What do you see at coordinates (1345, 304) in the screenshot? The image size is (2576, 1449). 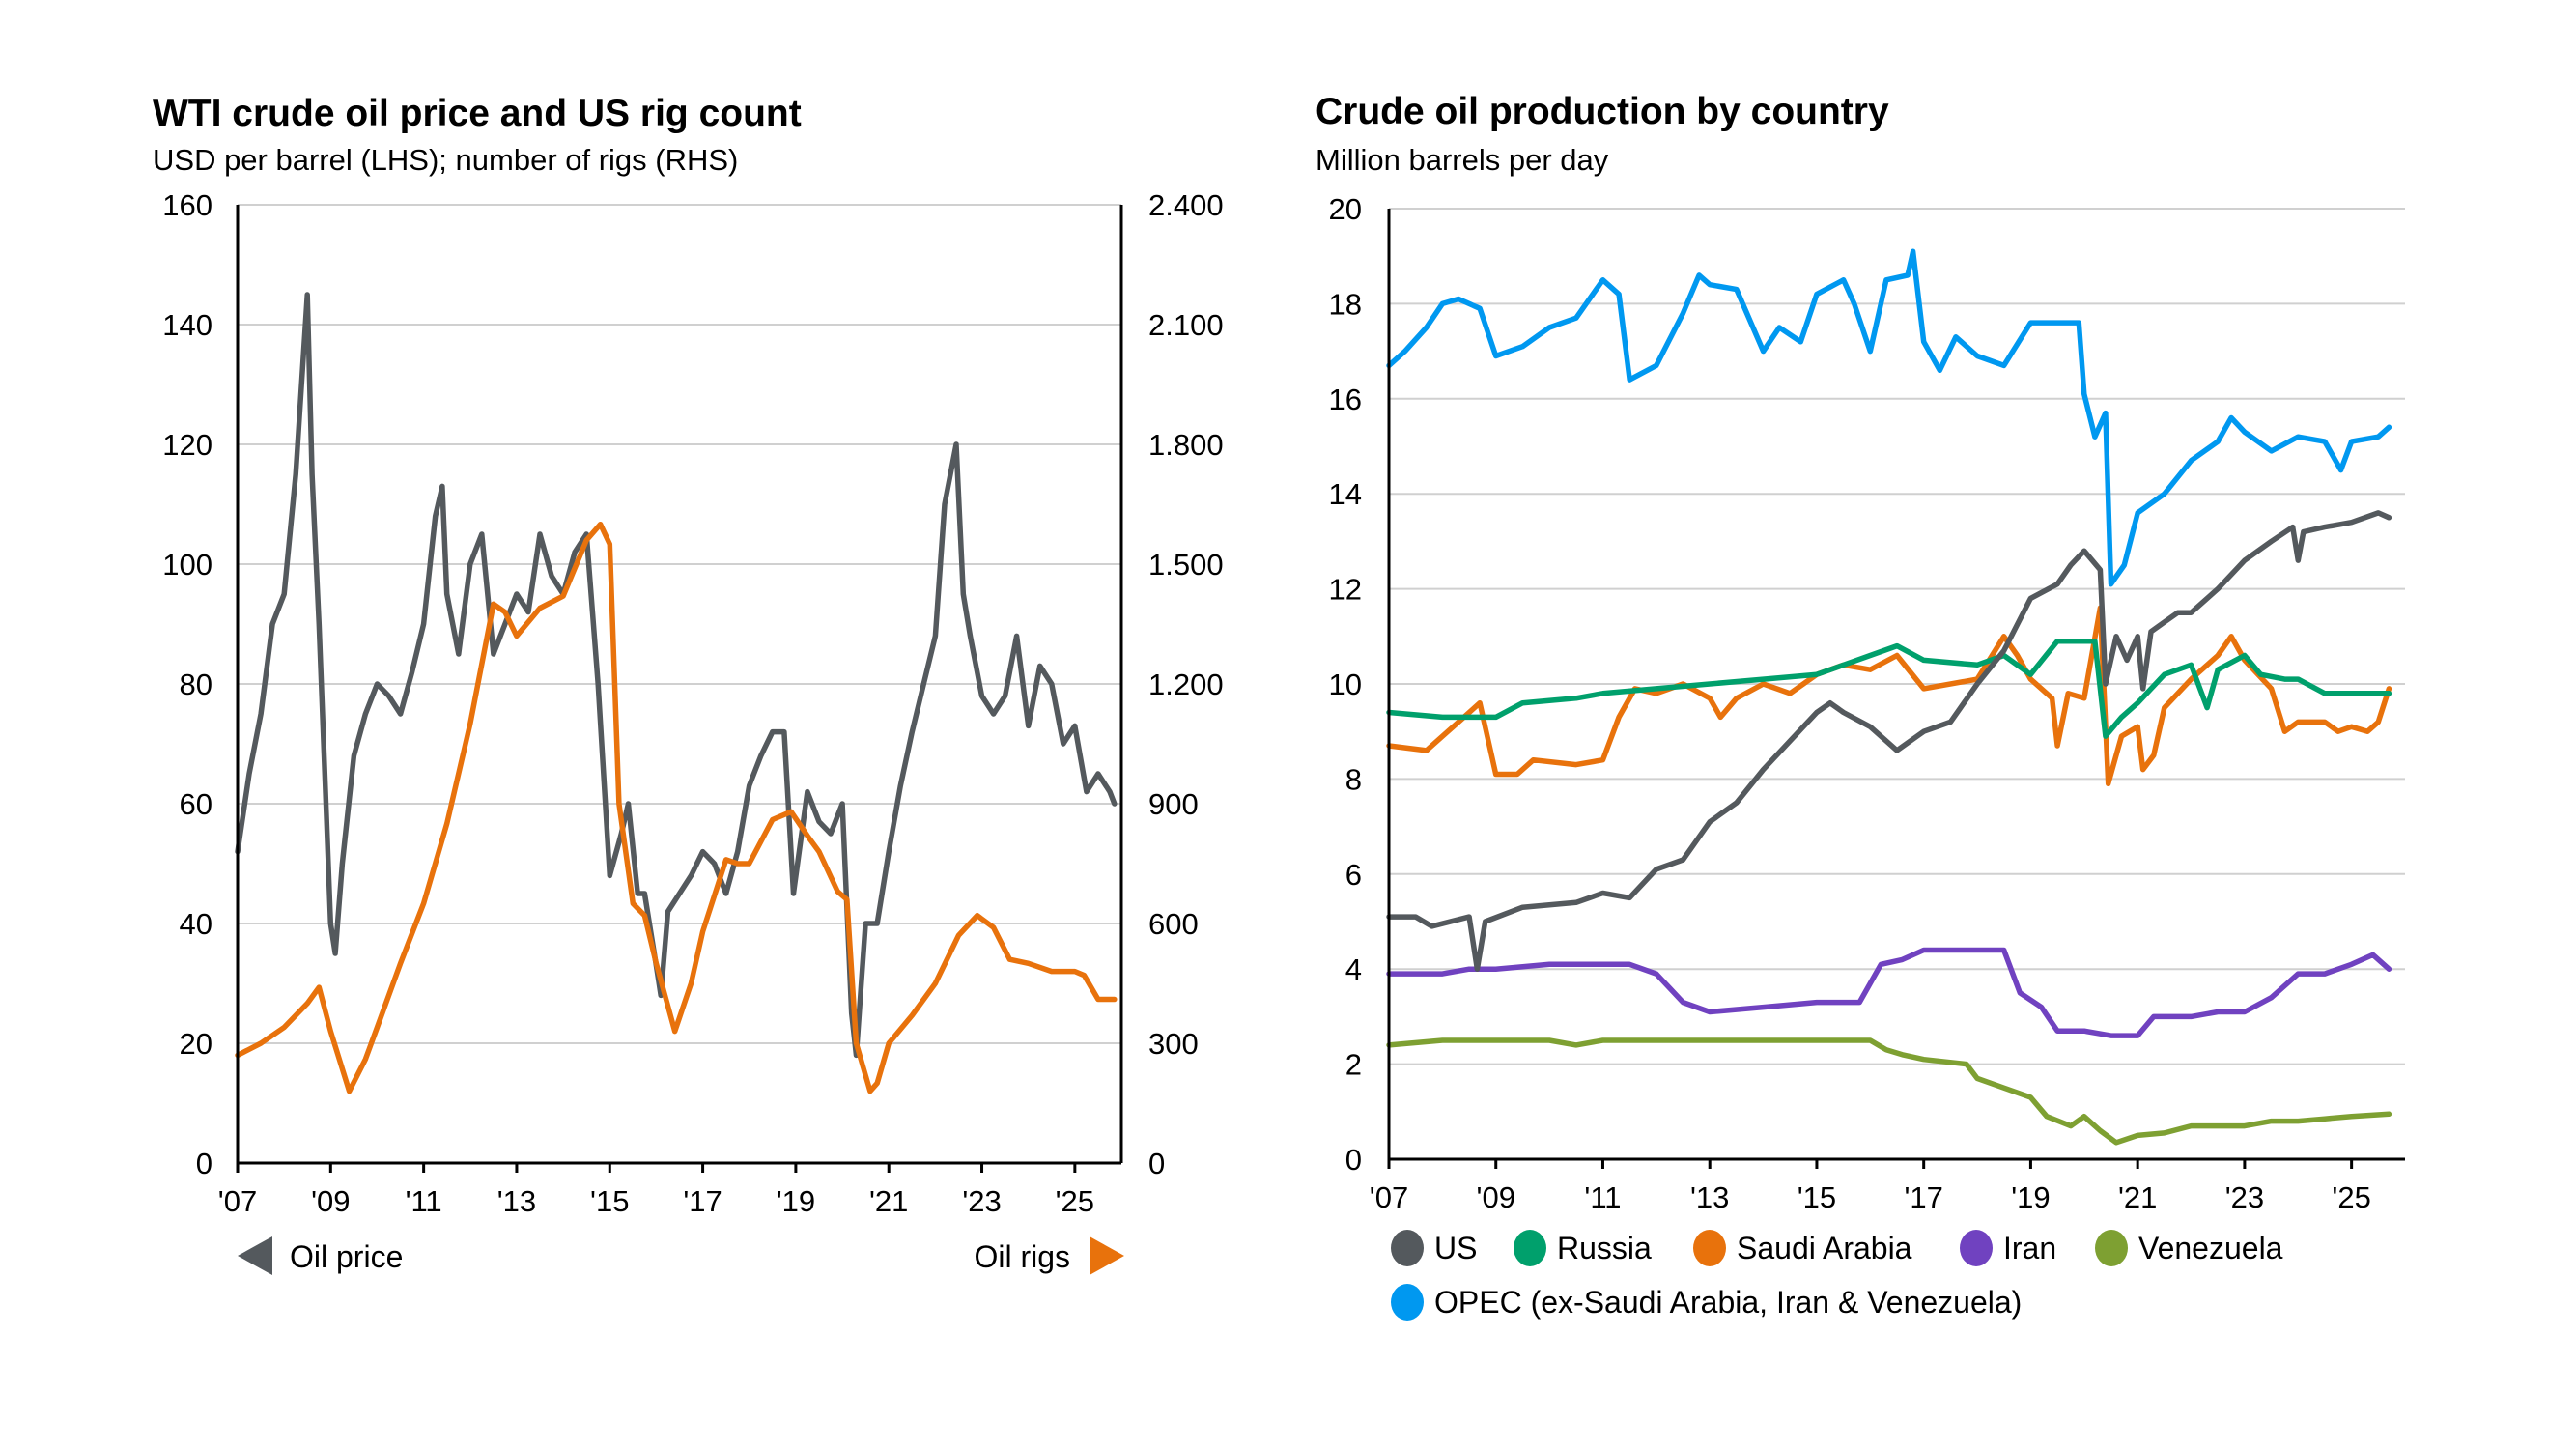 I see `y-tick-label: 18` at bounding box center [1345, 304].